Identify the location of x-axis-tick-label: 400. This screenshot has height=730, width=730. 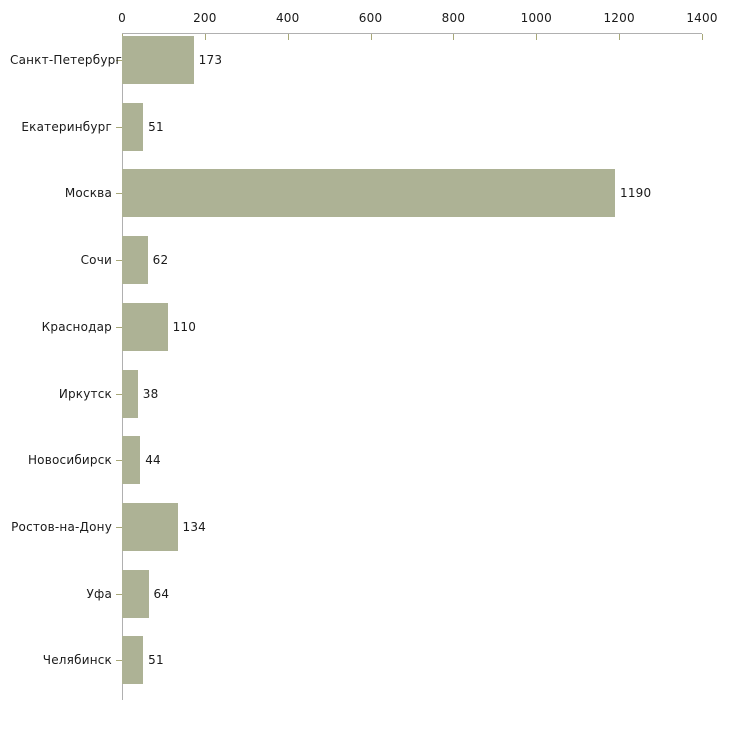
(287, 18).